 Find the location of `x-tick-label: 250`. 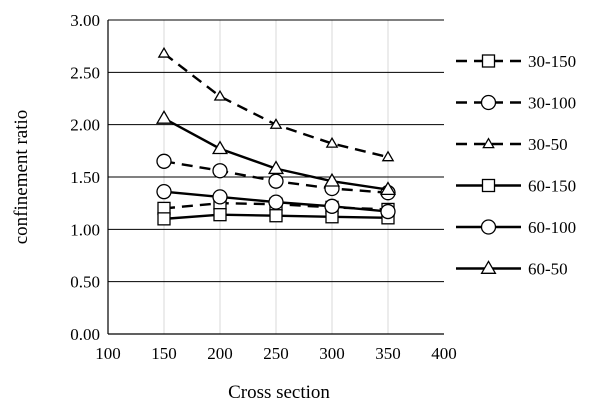

x-tick-label: 250 is located at coordinates (276, 353).